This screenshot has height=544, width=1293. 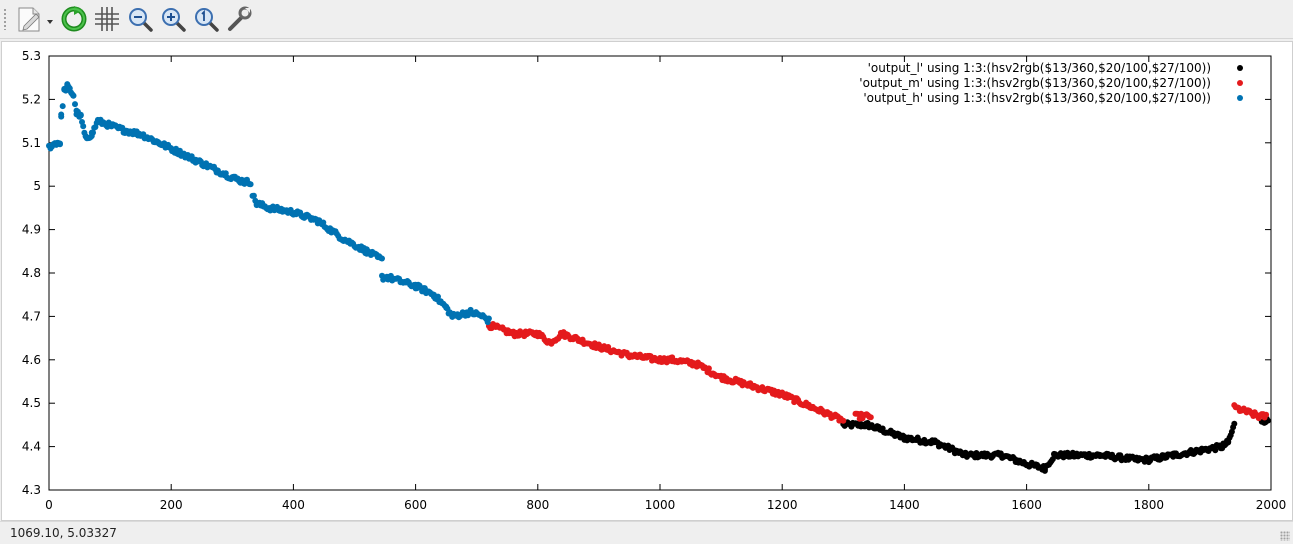 I want to click on zoom-previous-icon, so click(x=141, y=20).